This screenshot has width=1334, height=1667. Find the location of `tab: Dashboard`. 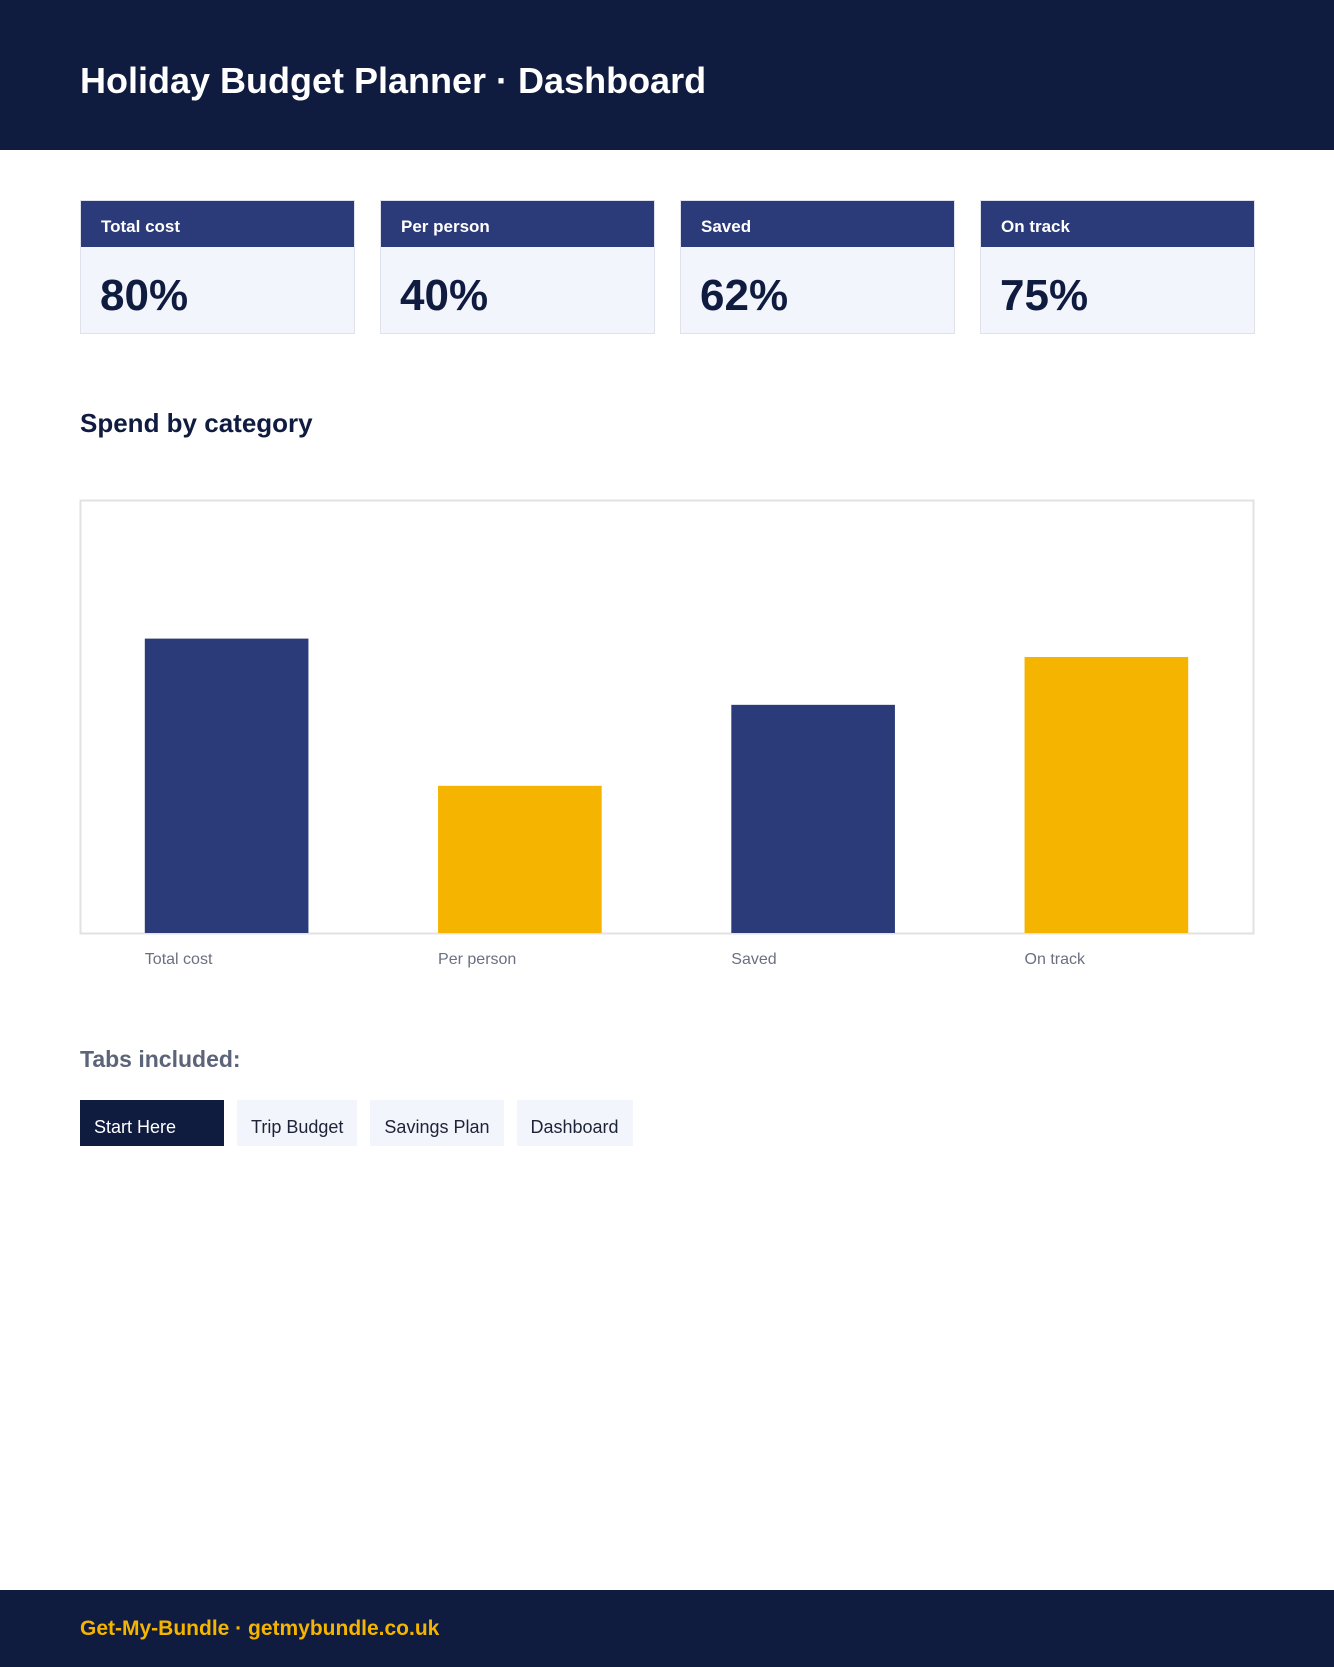

tab: Dashboard is located at coordinates (574, 1123).